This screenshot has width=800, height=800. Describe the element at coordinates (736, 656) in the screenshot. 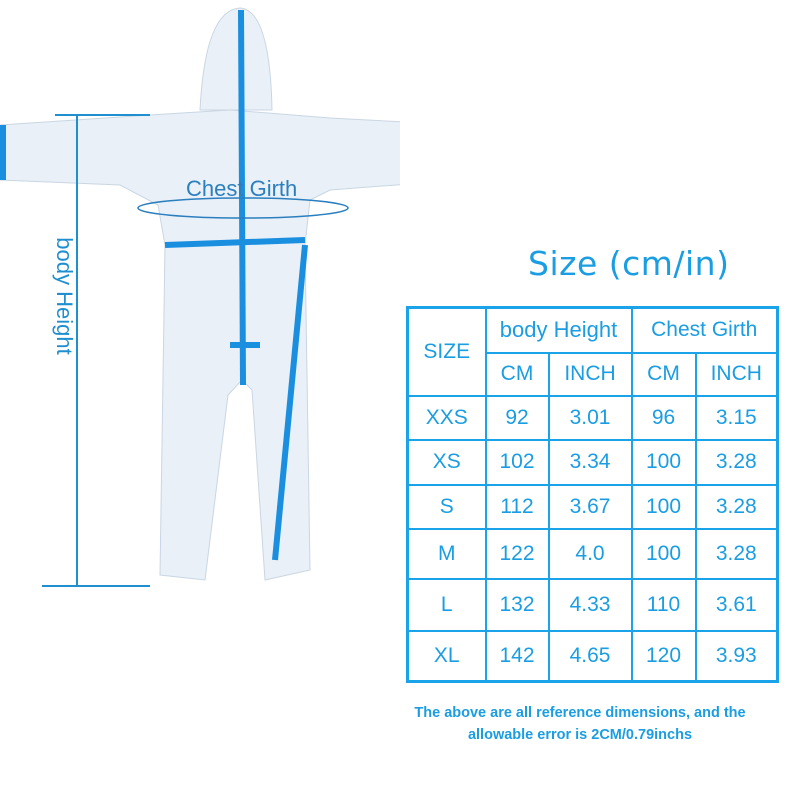

I see `value-cell: 3.93` at that location.